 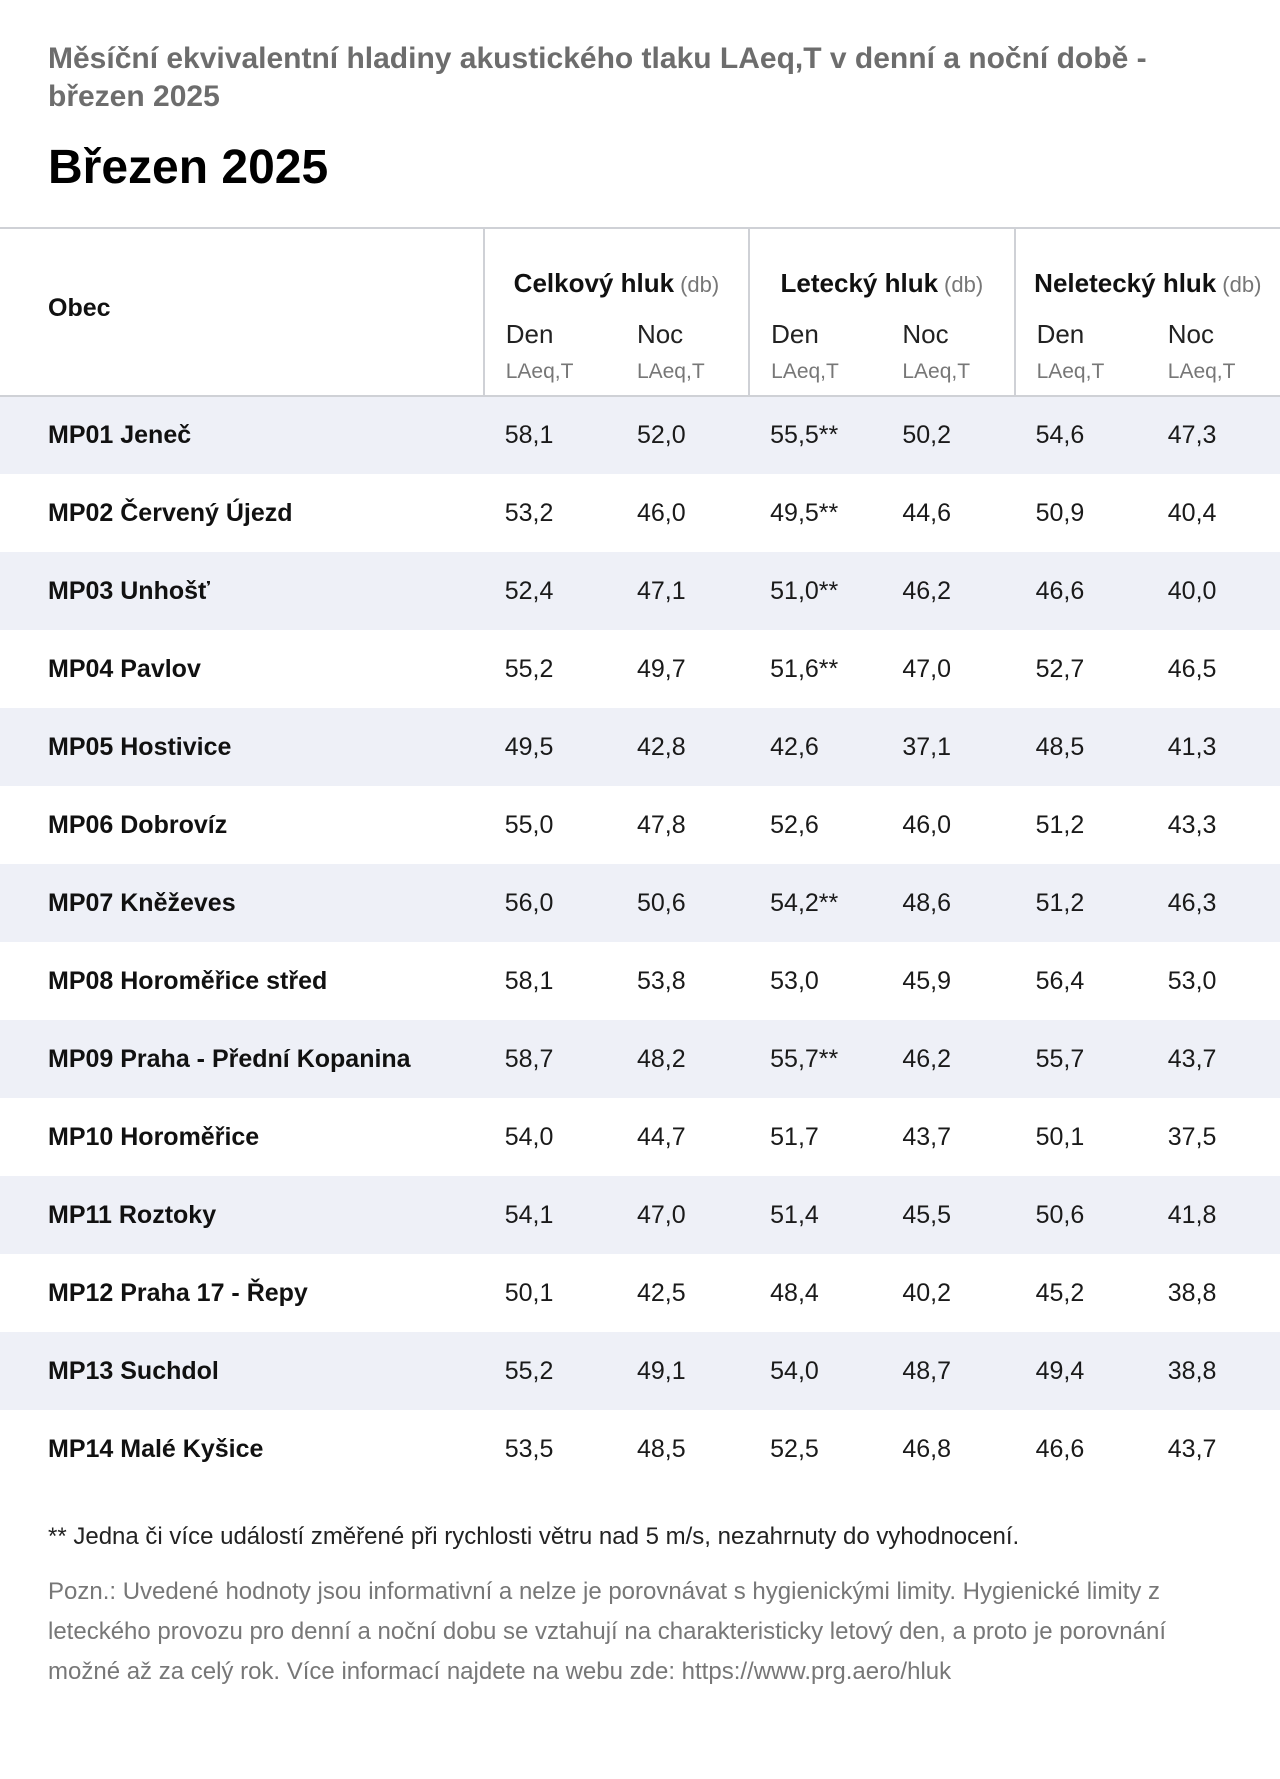 What do you see at coordinates (661, 512) in the screenshot?
I see `value-cell: 46,0` at bounding box center [661, 512].